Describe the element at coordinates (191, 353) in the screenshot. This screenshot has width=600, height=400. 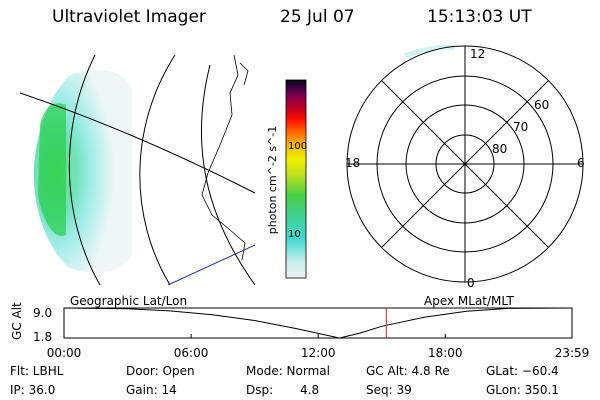
I see `timeline-tick-label: 06:00` at that location.